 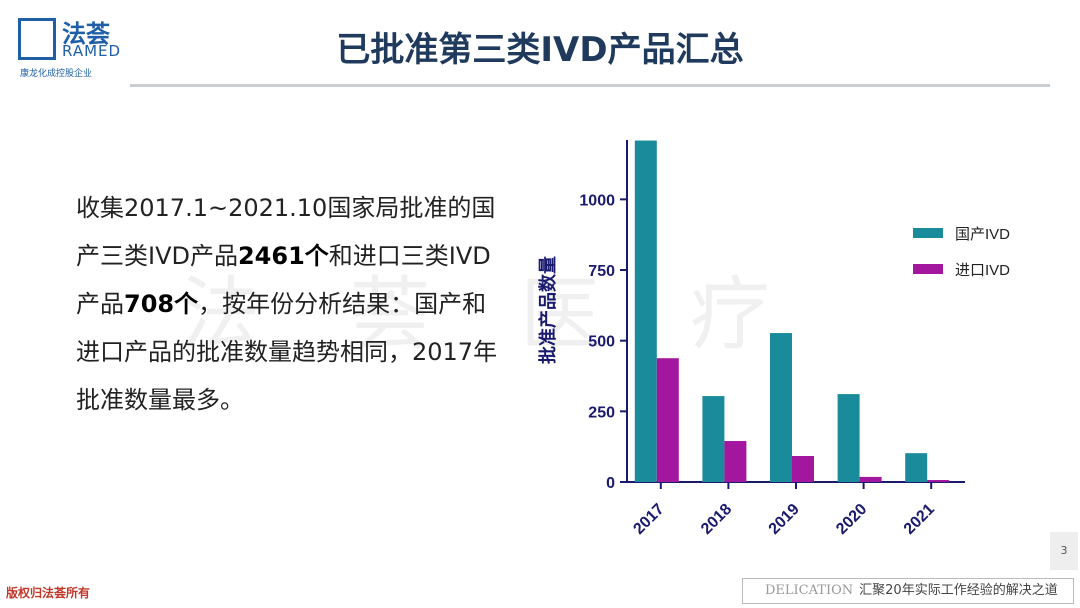 What do you see at coordinates (851, 519) in the screenshot?
I see `x-tick-label: 2020` at bounding box center [851, 519].